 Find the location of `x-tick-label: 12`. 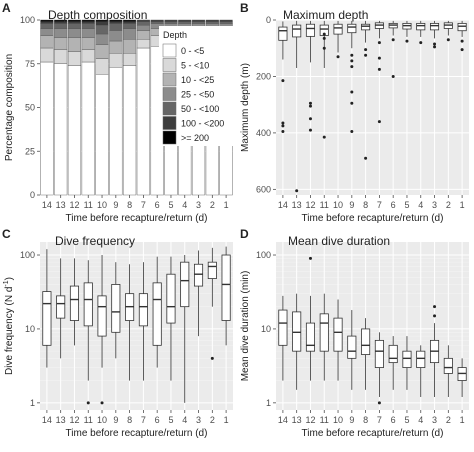

x-tick-label: 12 is located at coordinates (310, 420).